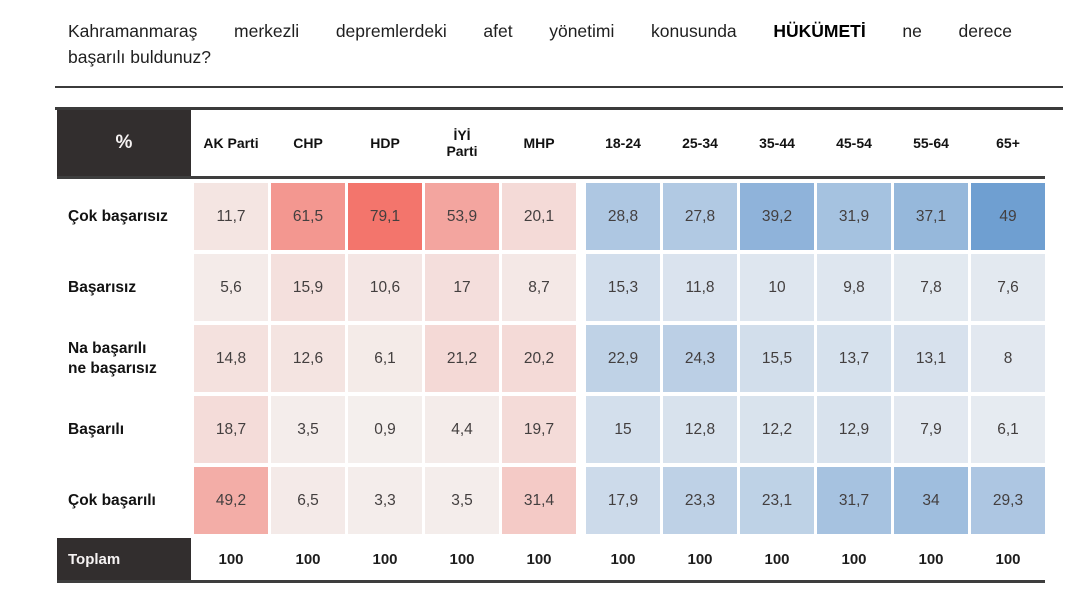  Describe the element at coordinates (539, 216) in the screenshot. I see `heatmap-cell: 20,1` at that location.